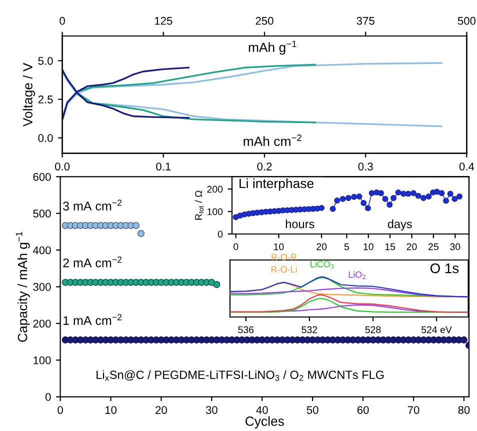 This screenshot has width=477, height=431. What do you see at coordinates (300, 224) in the screenshot?
I see `annotation: hours` at bounding box center [300, 224].